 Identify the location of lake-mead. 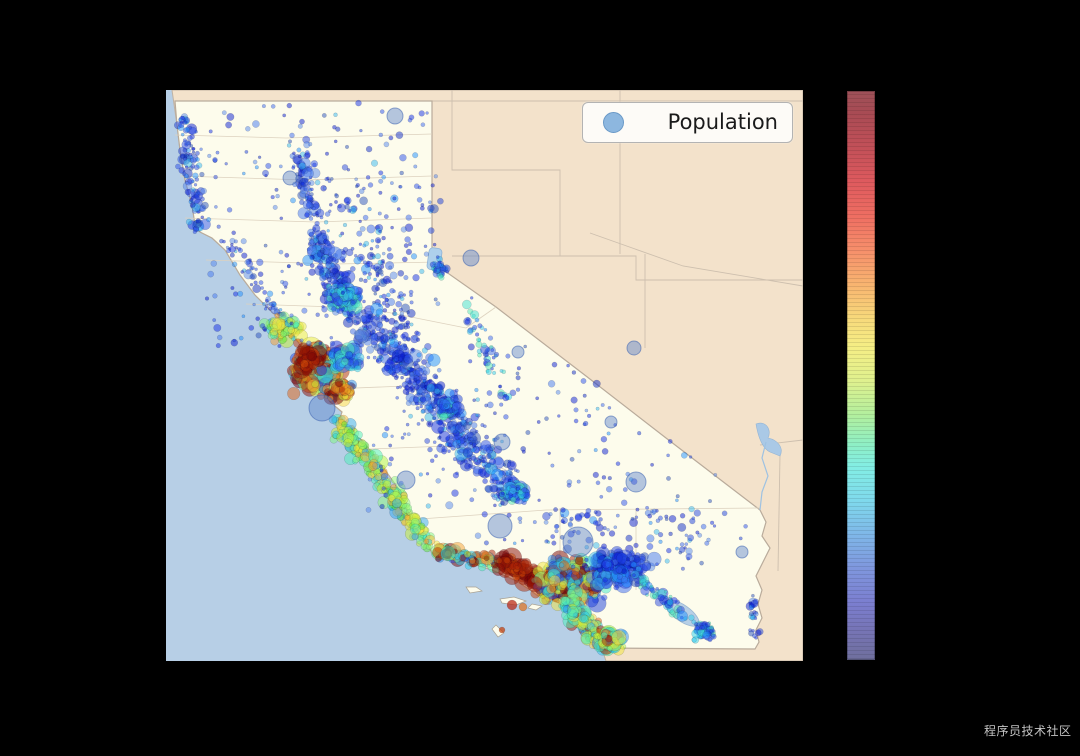
(768, 439).